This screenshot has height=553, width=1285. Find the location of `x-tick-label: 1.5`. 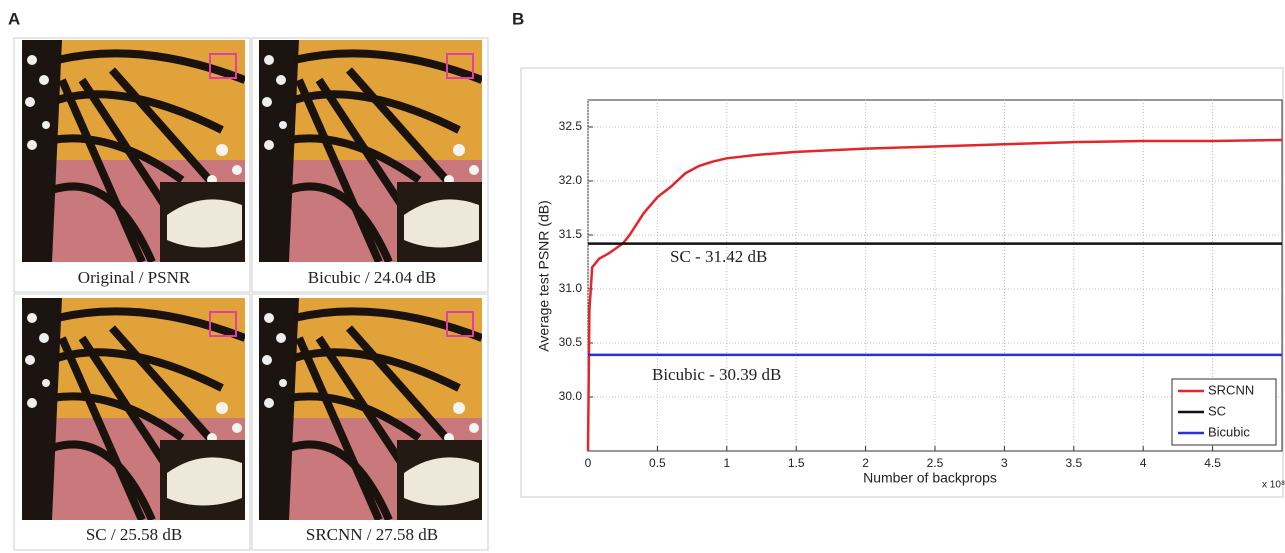

x-tick-label: 1.5 is located at coordinates (796, 463).